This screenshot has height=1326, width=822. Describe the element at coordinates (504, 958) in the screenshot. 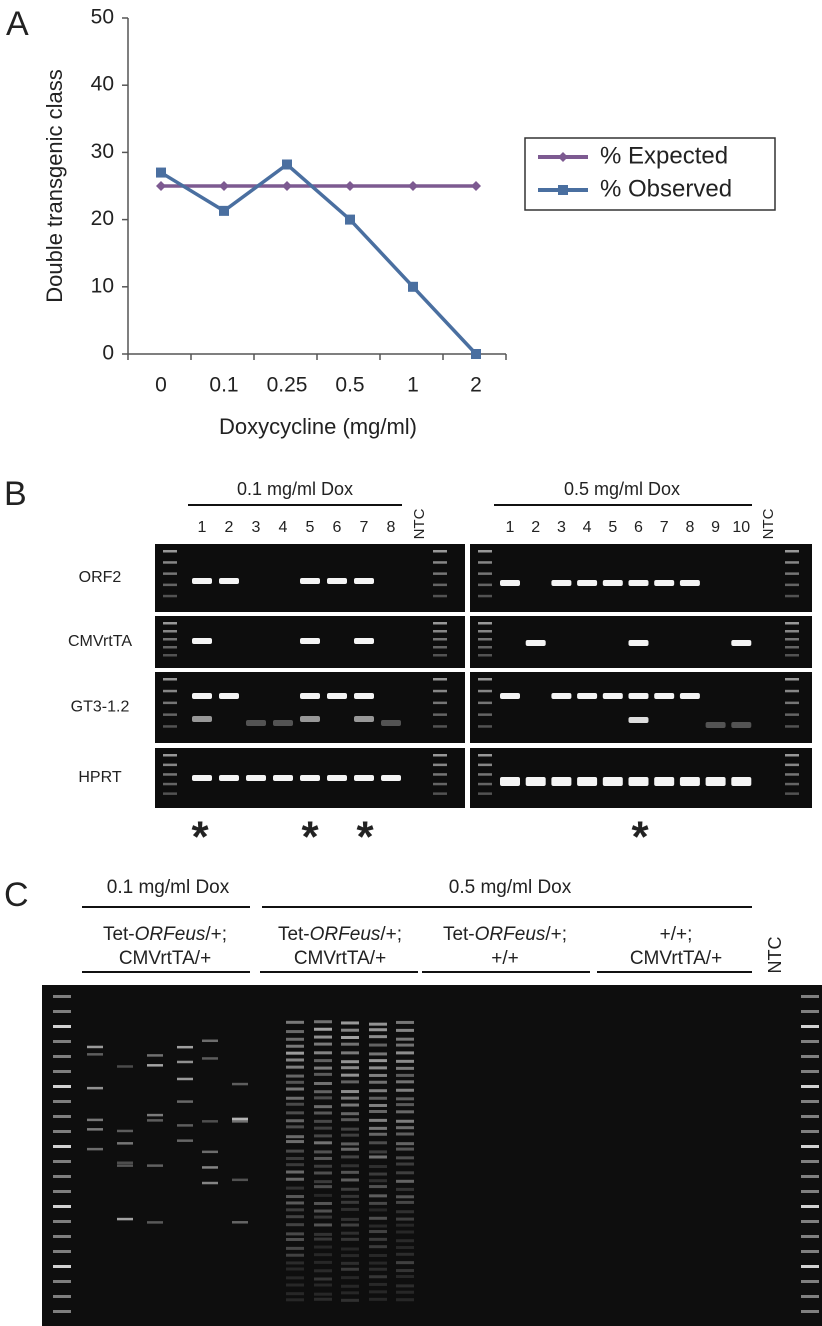

I see `genotype-label: +/+` at that location.